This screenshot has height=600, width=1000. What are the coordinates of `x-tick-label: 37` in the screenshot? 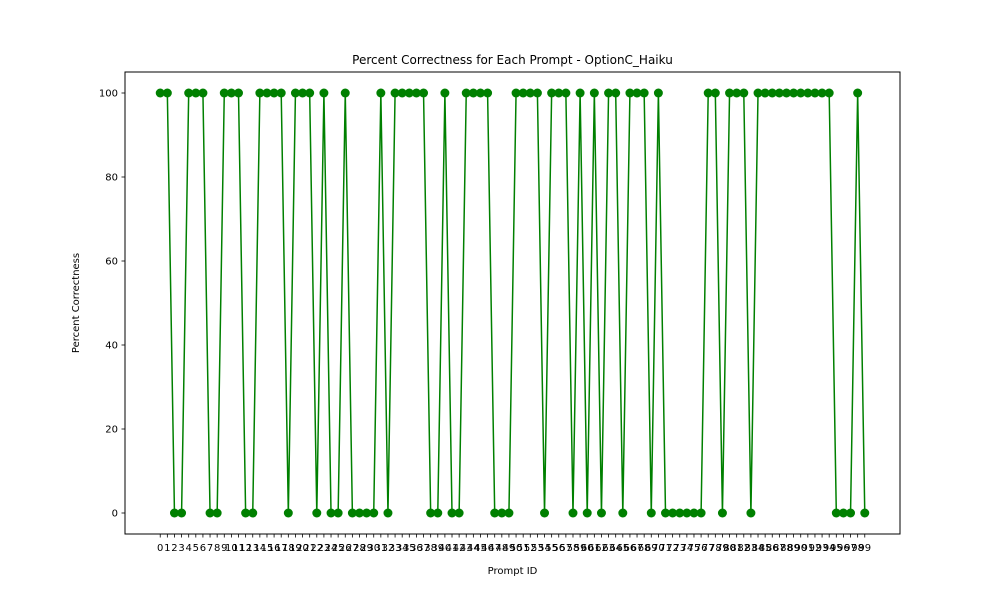 It's located at (423, 548).